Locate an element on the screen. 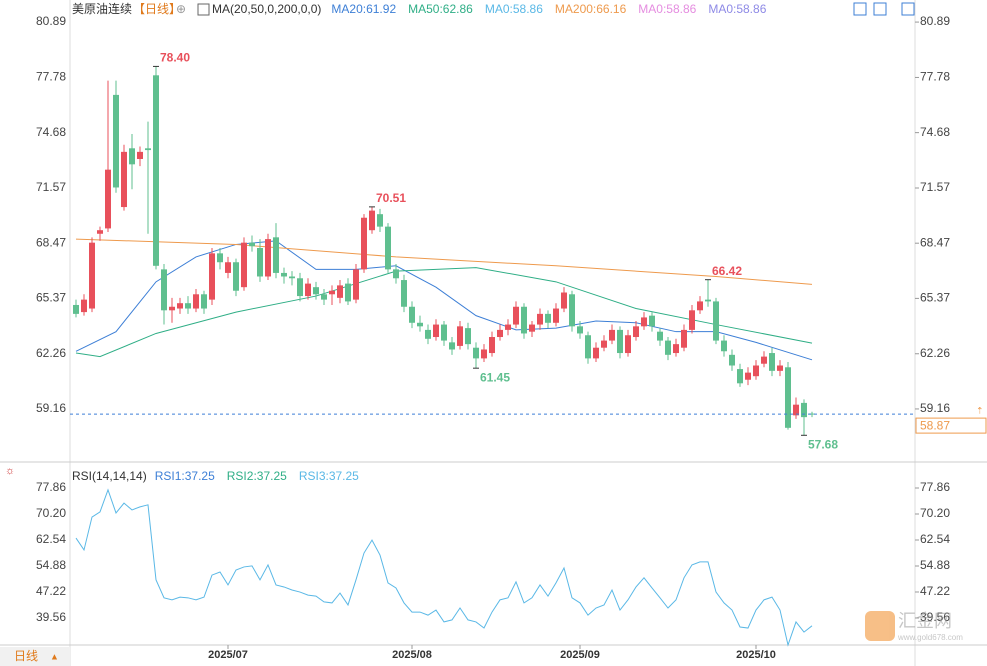  legend-entry: MA200:66.16 is located at coordinates (591, 9).